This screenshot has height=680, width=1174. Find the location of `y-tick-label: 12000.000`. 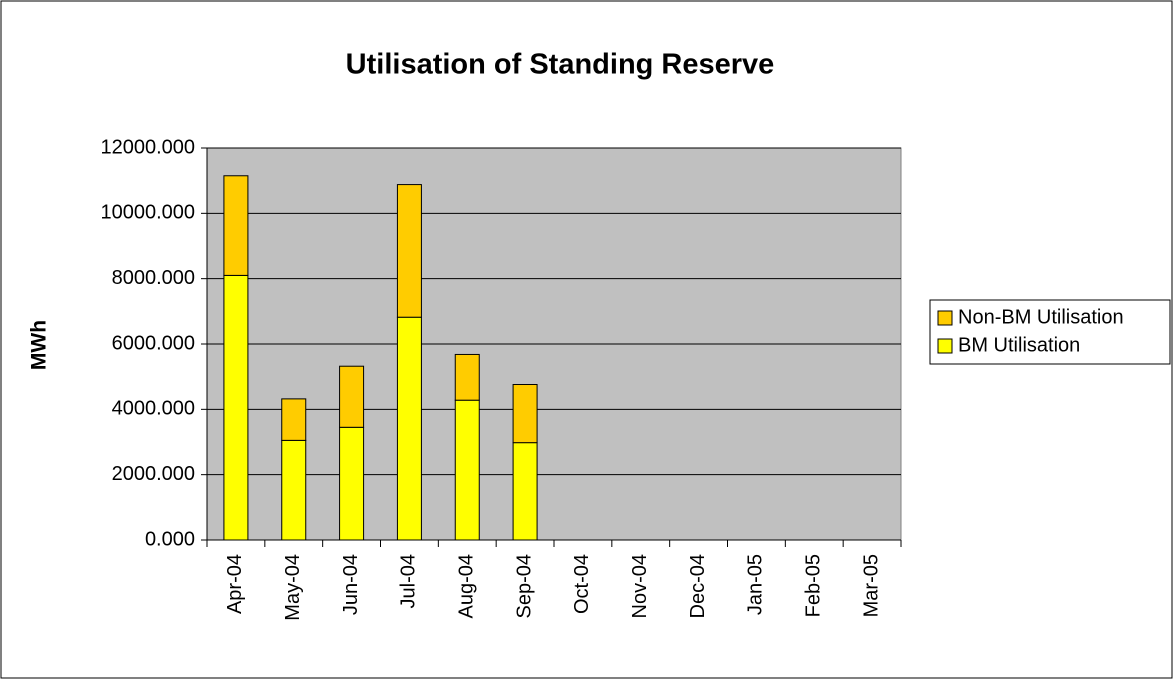

y-tick-label: 12000.000 is located at coordinates (147, 147).